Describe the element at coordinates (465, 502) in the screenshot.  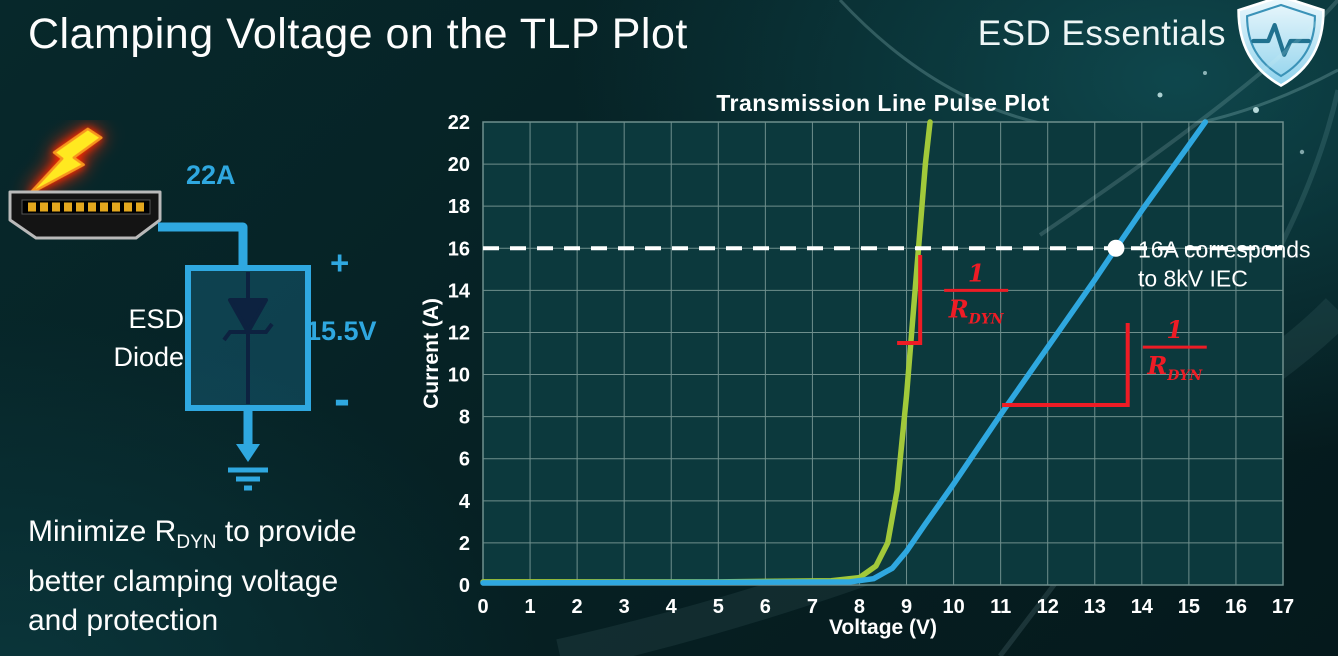
I see `y-tick-label: 4` at that location.